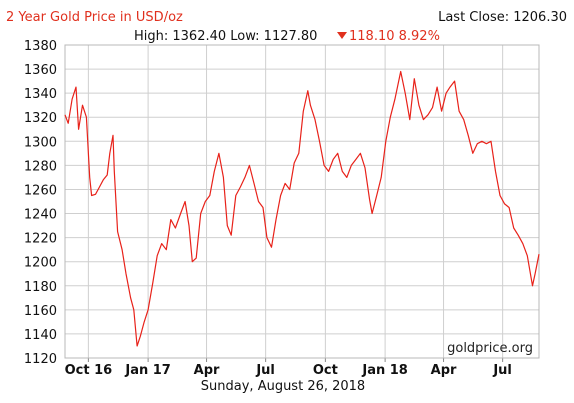 Image resolution: width=574 pixels, height=403 pixels. What do you see at coordinates (342, 35) in the screenshot?
I see `down-arrow-icon` at bounding box center [342, 35].